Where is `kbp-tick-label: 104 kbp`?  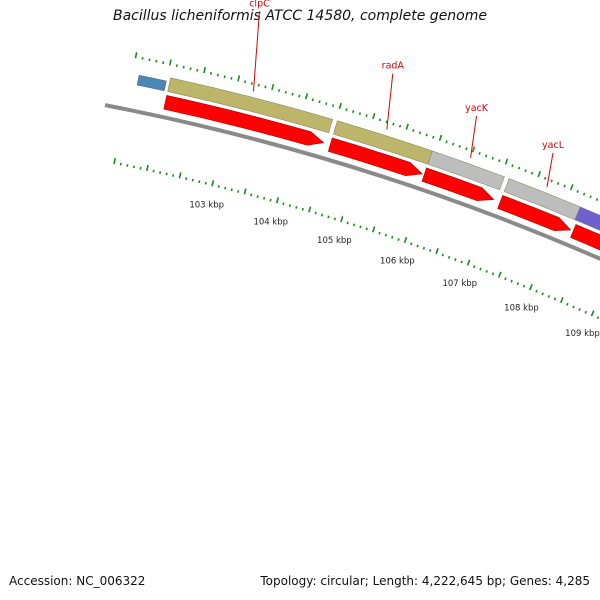
kbp-tick-label: 104 kbp is located at coordinates (270, 222).